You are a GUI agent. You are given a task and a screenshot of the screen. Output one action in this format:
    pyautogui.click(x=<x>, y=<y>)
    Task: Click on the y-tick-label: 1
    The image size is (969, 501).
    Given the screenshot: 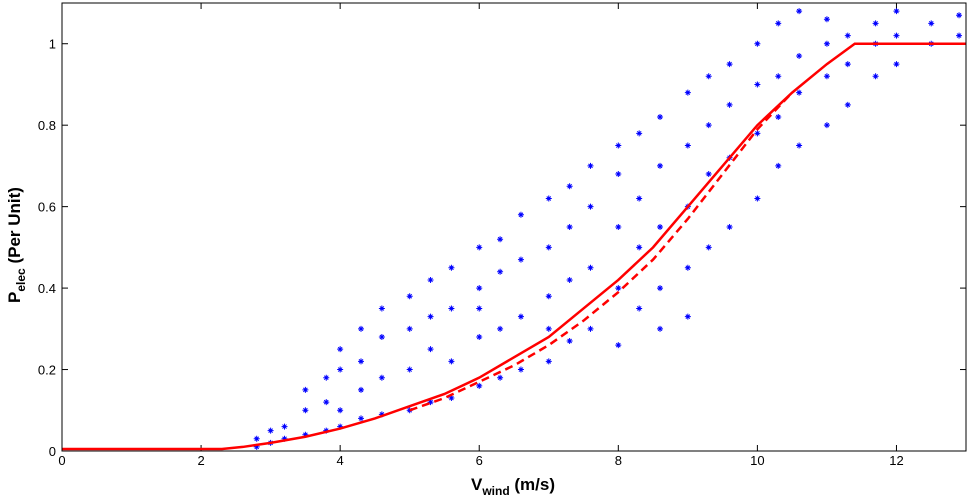 What is the action you would take?
    pyautogui.click(x=52, y=44)
    